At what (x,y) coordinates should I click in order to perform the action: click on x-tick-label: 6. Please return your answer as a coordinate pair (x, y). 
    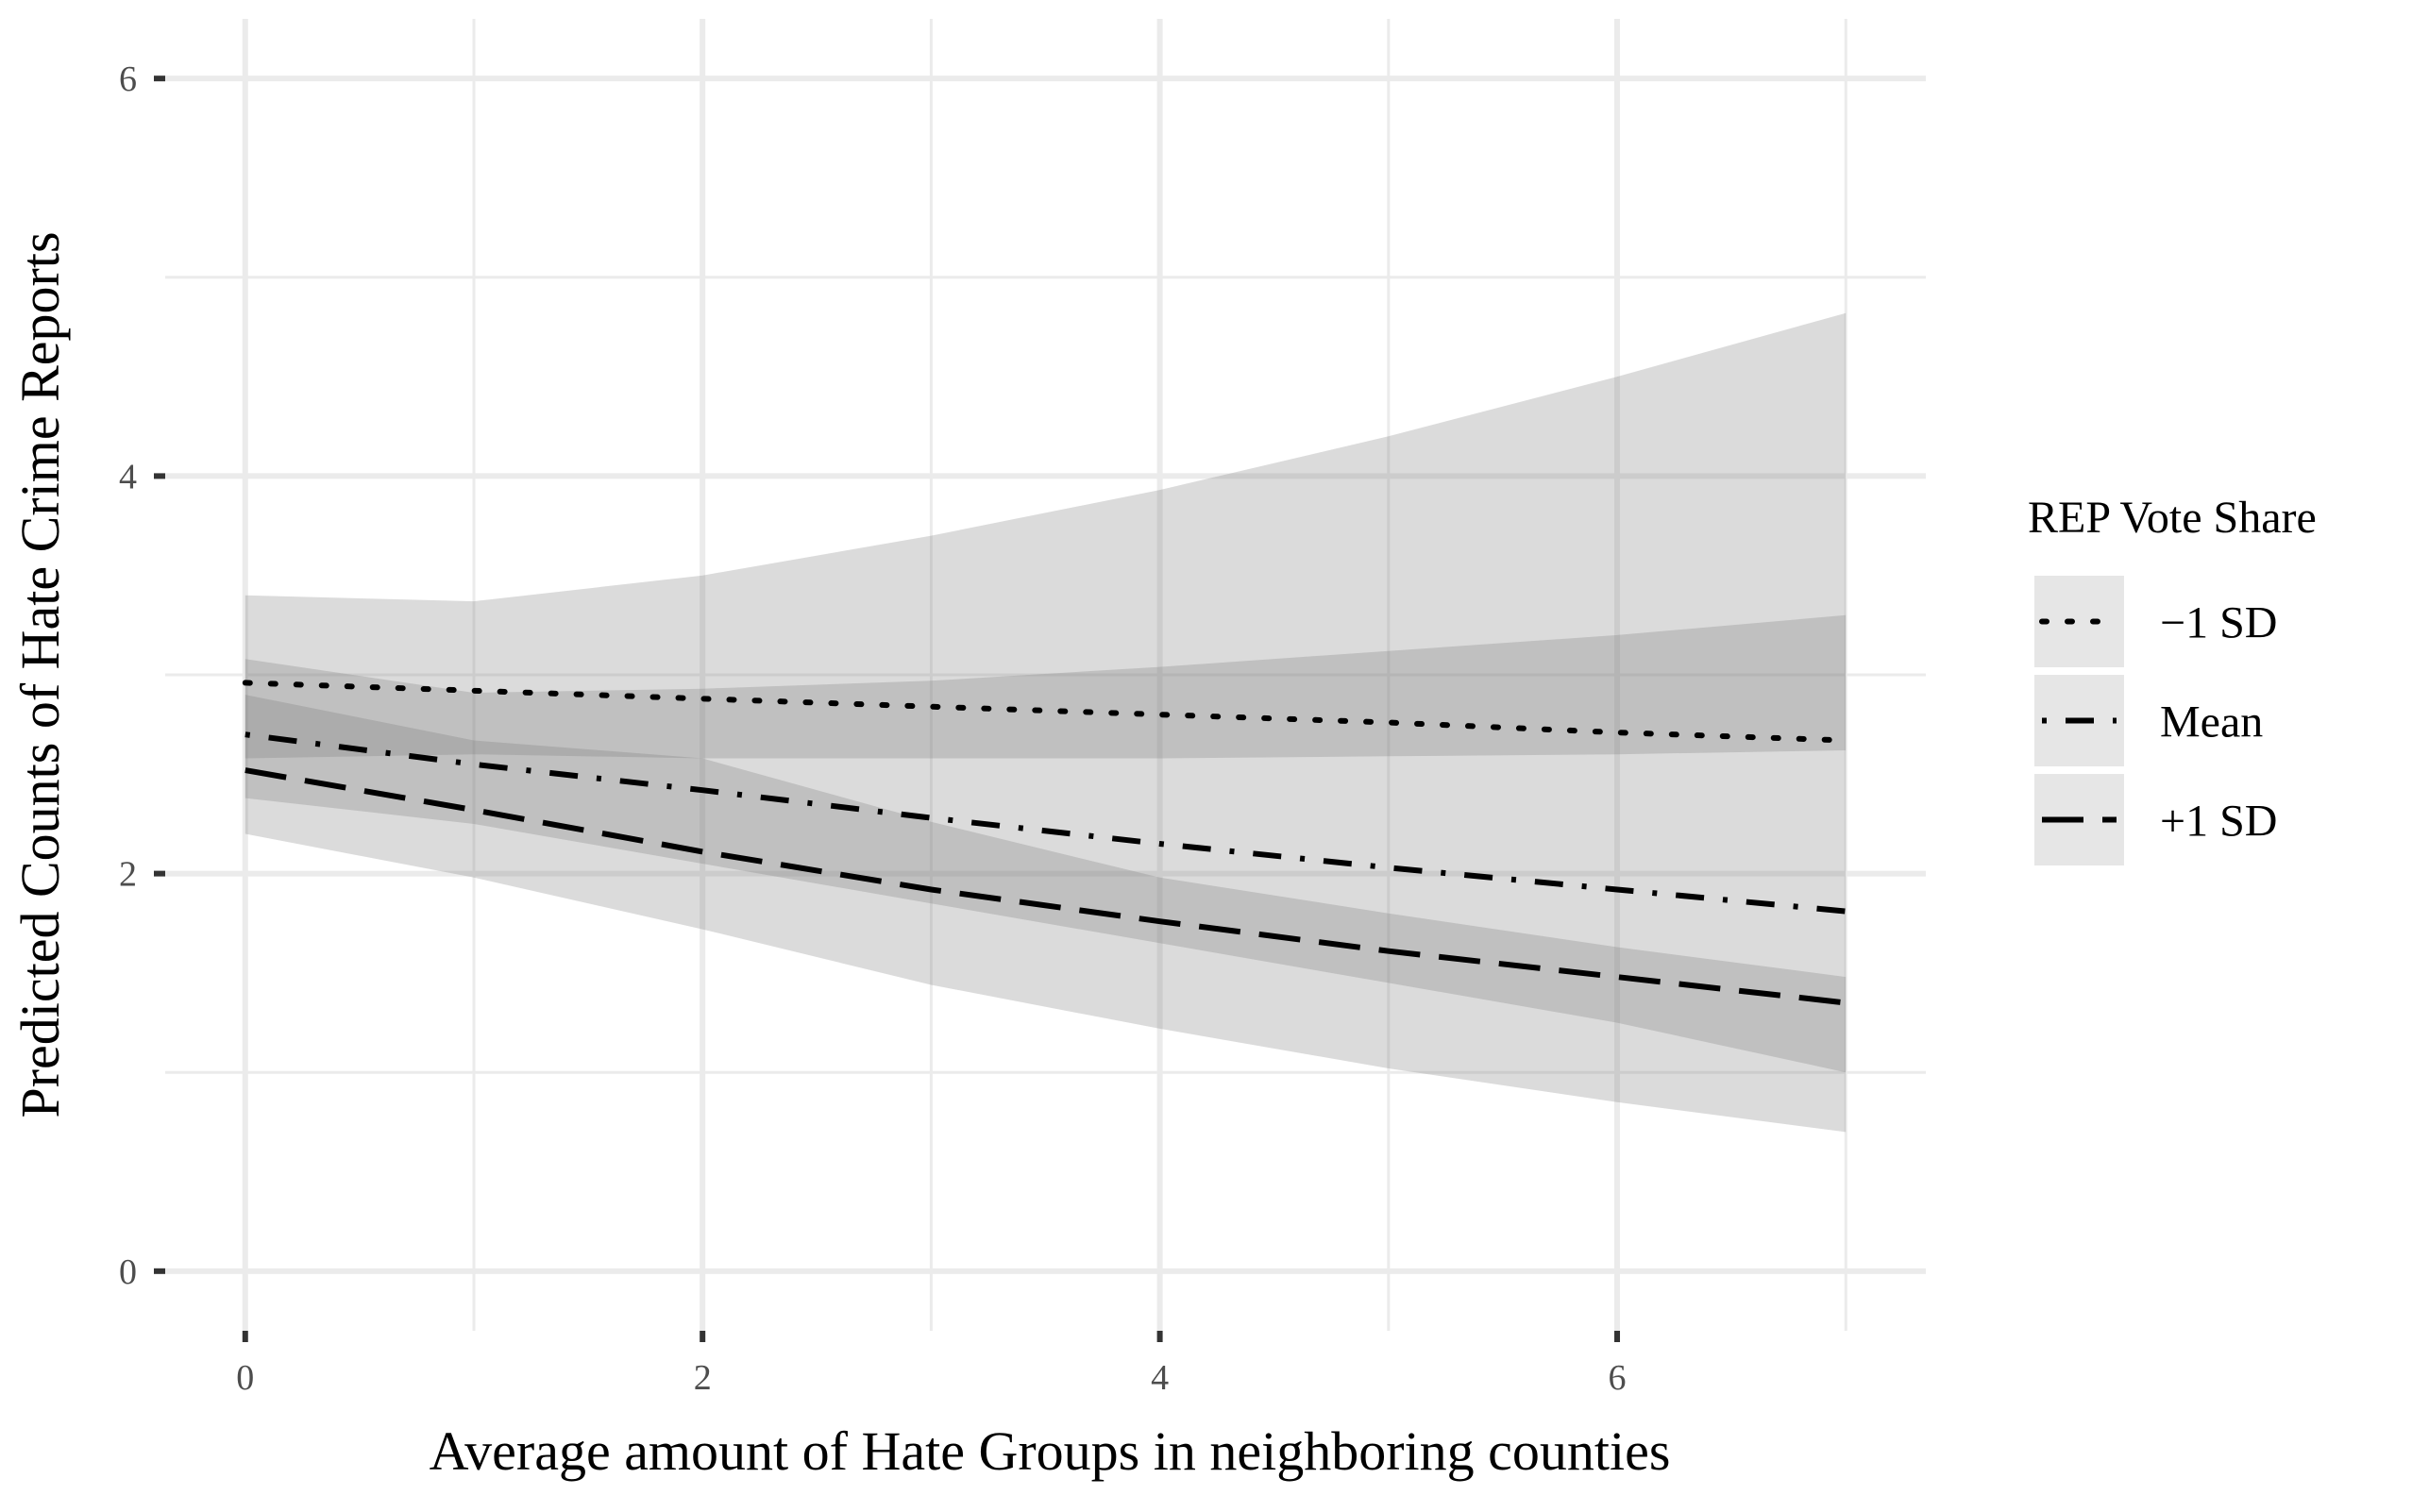
    Looking at the image, I should click on (1618, 1378).